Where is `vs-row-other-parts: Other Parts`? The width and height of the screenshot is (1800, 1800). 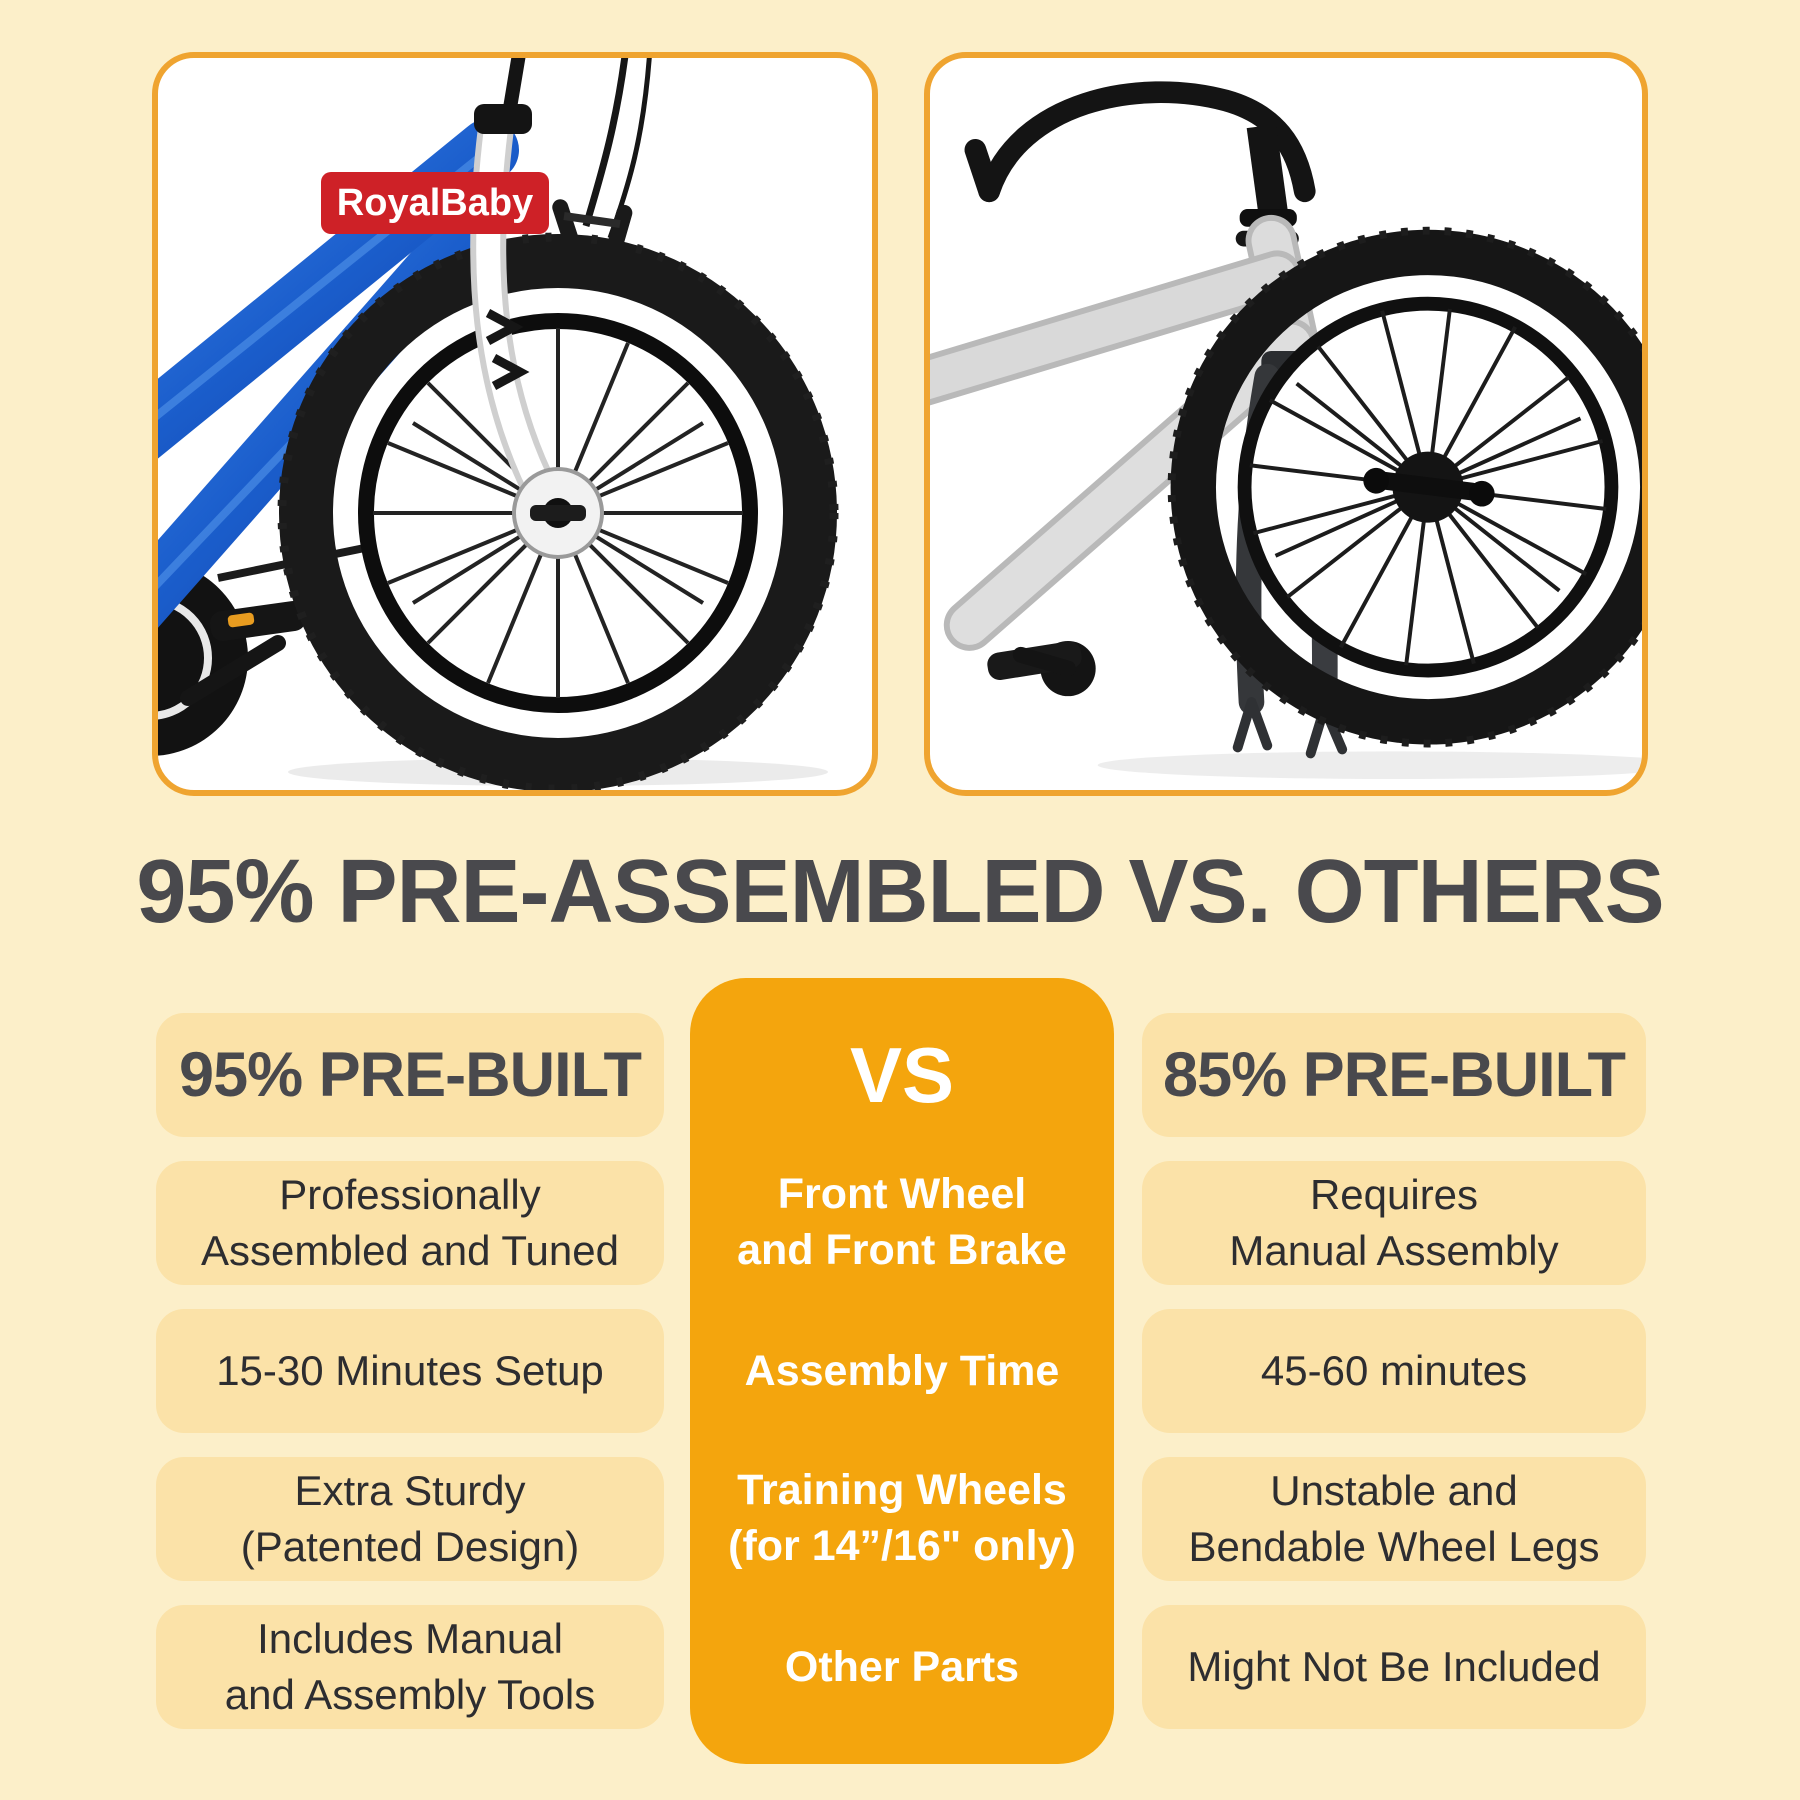
vs-row-other-parts: Other Parts is located at coordinates (902, 1666).